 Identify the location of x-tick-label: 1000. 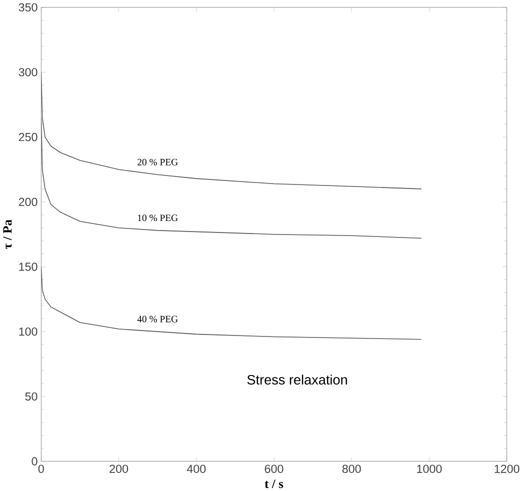
(429, 468).